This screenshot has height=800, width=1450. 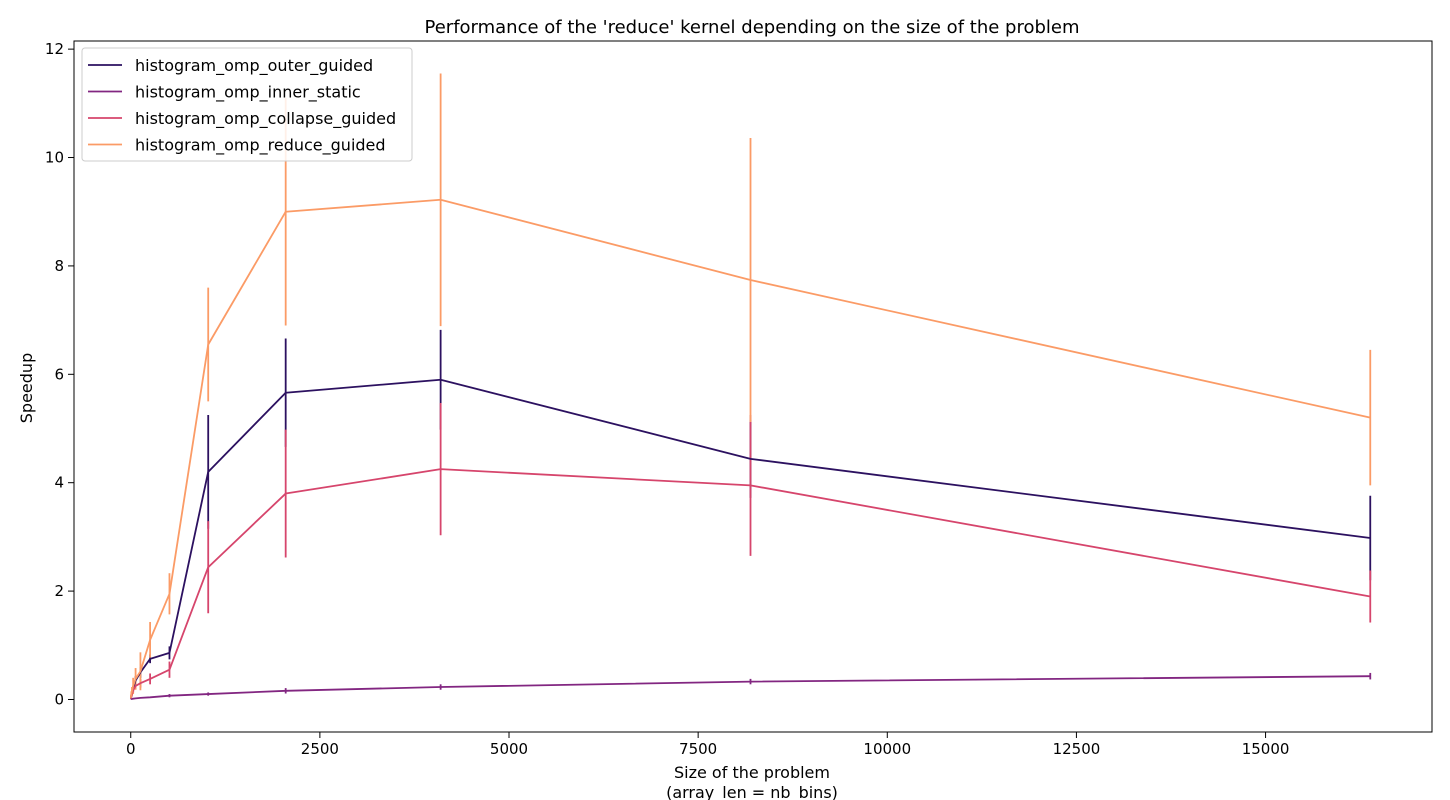 I want to click on y-axis-ticks: 0 2 4 6 8 10 12, so click(x=59, y=374).